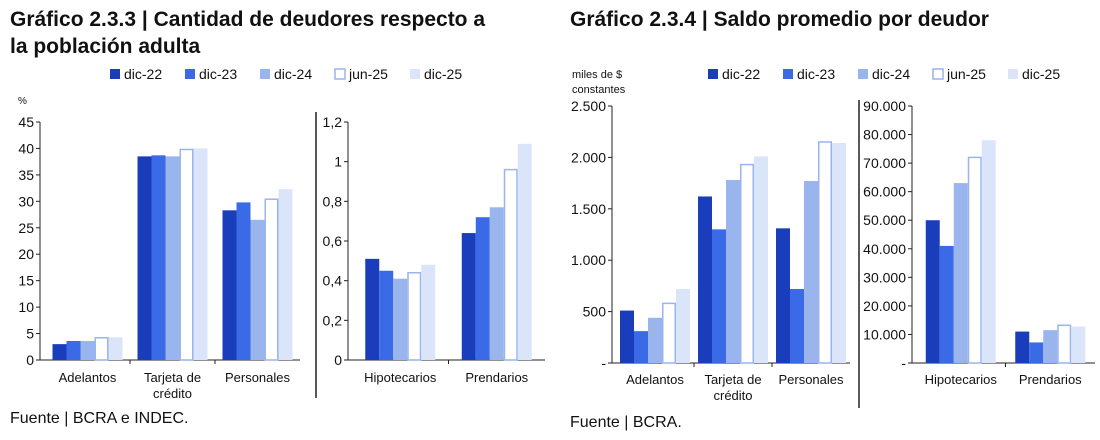  What do you see at coordinates (884, 277) in the screenshot?
I see `y-tick-label: 30.000` at bounding box center [884, 277].